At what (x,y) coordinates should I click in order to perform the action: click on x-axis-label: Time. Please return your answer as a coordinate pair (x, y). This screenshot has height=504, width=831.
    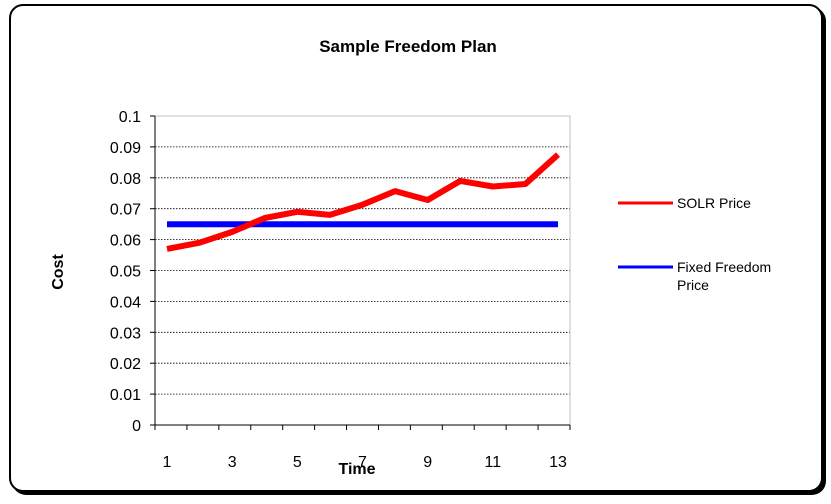
    Looking at the image, I should click on (356, 469).